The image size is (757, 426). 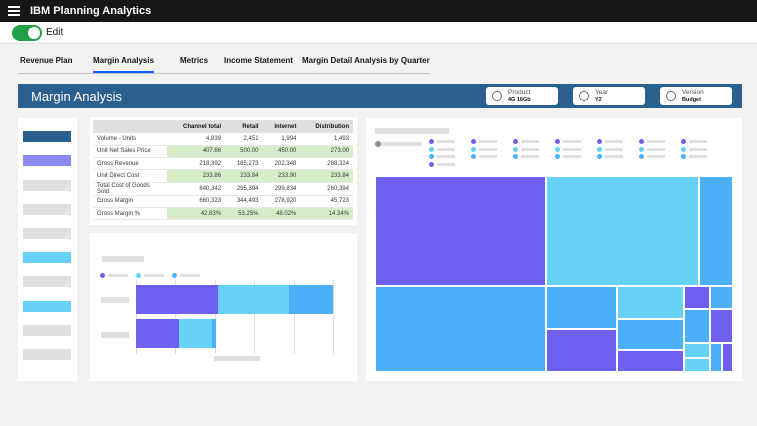 I want to click on top-bar: IBM Planning Analytics, so click(x=378, y=11).